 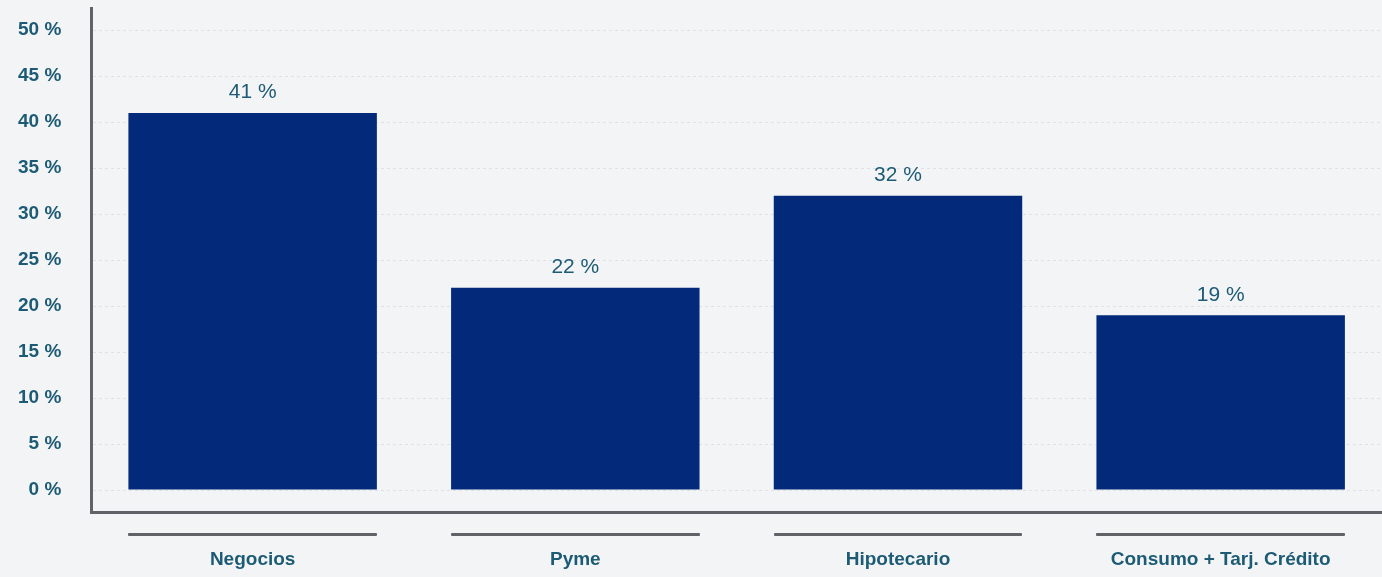 I want to click on y-tick-label: 45 %, so click(x=39, y=75).